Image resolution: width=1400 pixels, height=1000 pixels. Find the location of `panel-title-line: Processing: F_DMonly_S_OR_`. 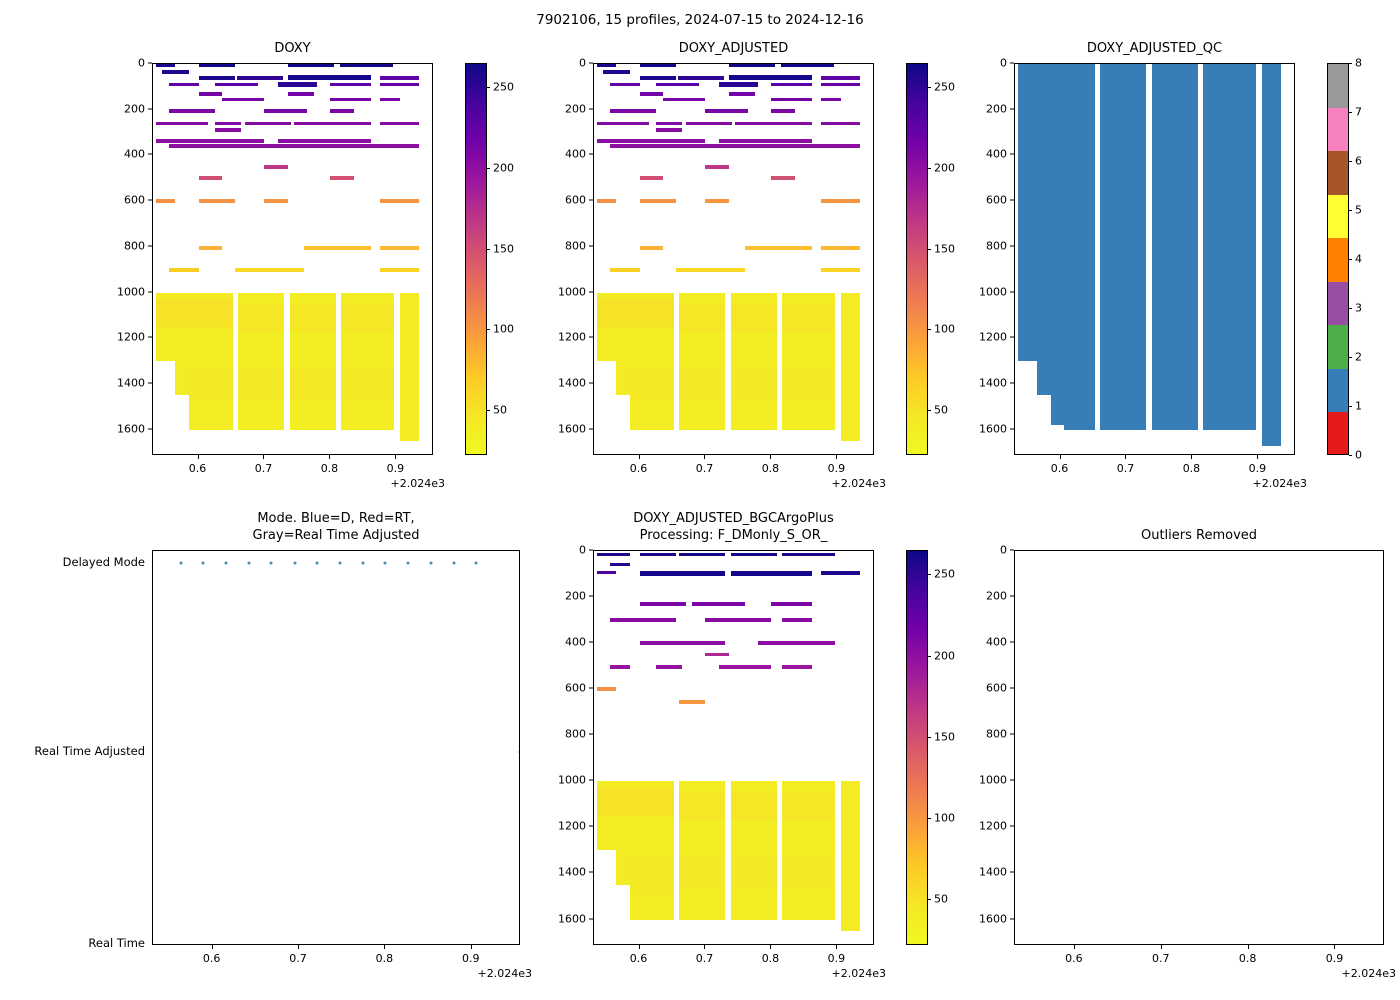

panel-title-line: Processing: F_DMonly_S_OR_ is located at coordinates (733, 536).